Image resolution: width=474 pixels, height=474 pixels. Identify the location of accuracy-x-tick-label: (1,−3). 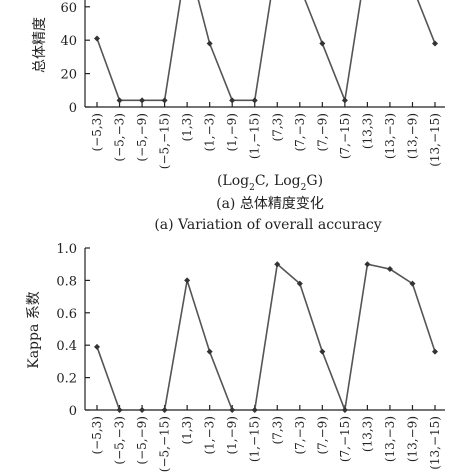
(210, 132).